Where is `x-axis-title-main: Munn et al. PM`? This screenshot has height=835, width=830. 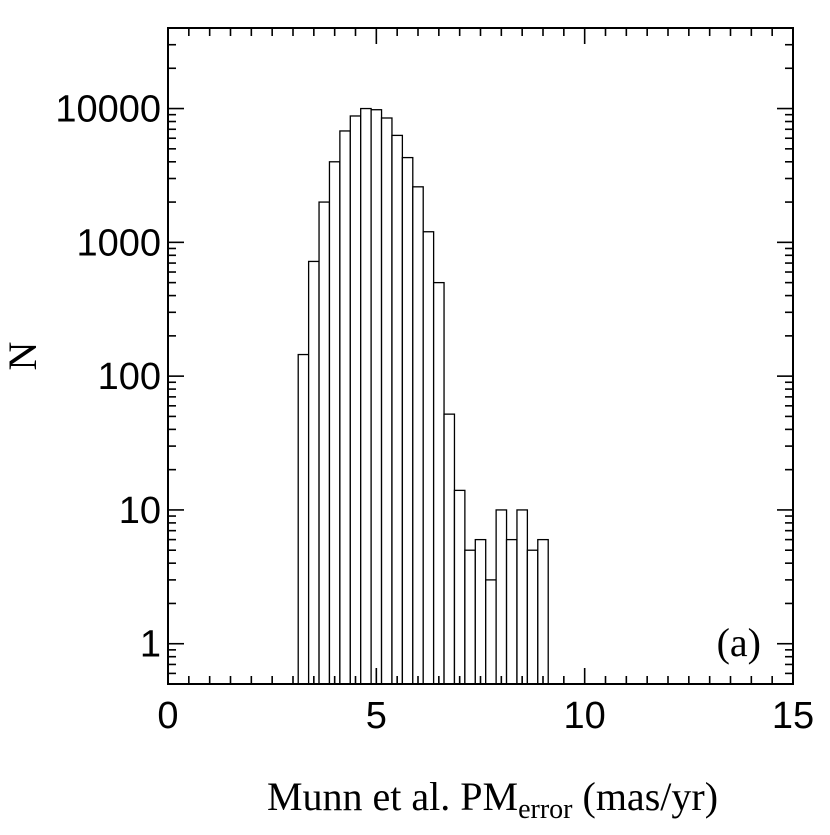
x-axis-title-main: Munn et al. PM is located at coordinates (392, 796).